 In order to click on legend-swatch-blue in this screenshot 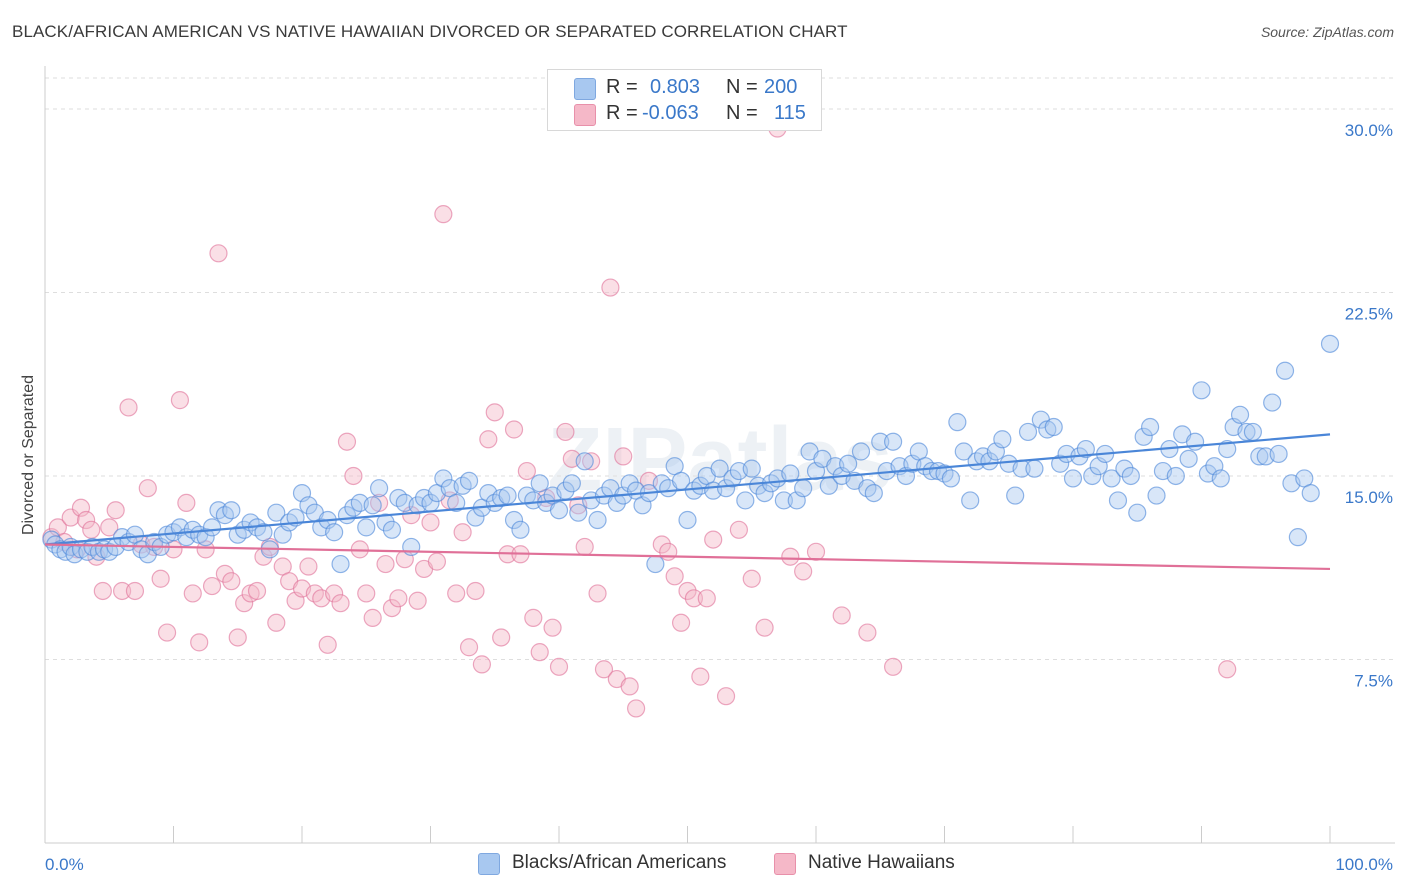, I will do `click(585, 89)`.